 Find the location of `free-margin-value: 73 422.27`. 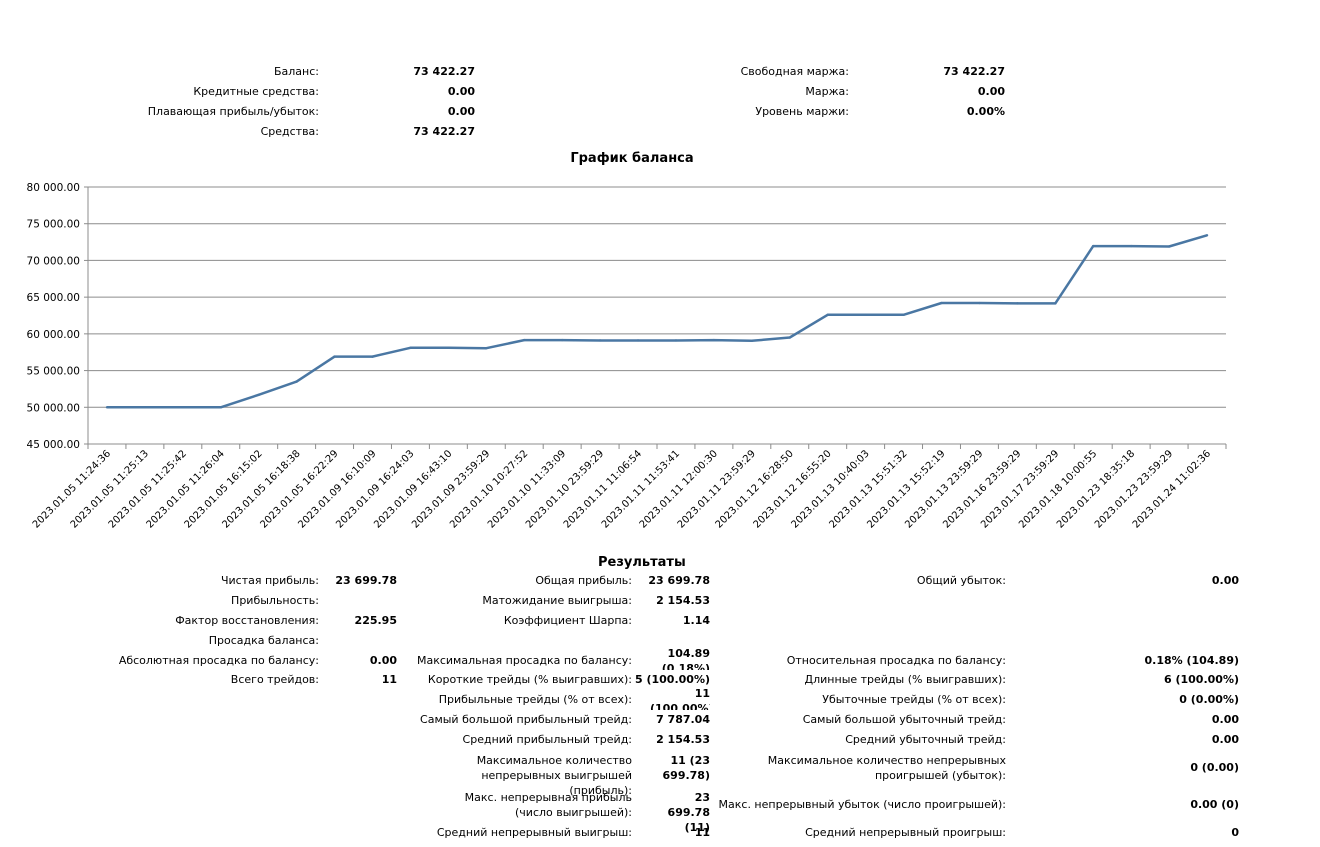

free-margin-value: 73 422.27 is located at coordinates (974, 71).